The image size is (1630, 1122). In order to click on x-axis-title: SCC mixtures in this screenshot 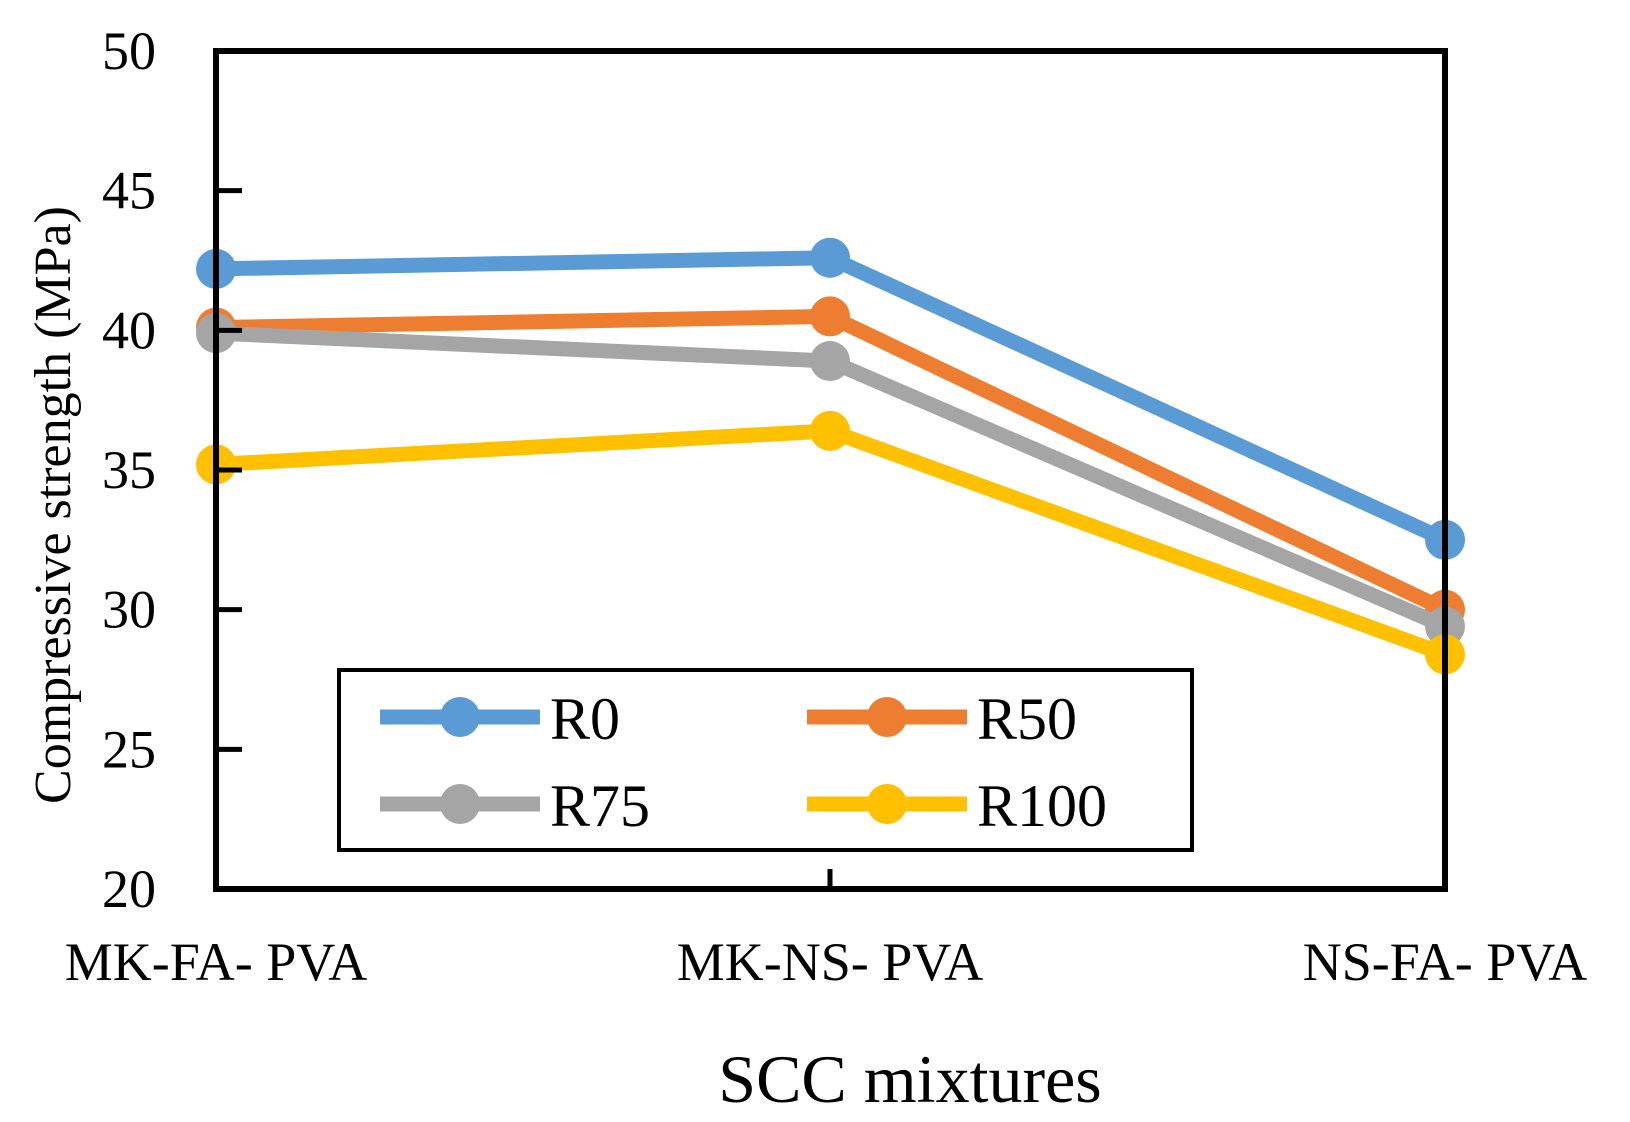, I will do `click(910, 1079)`.